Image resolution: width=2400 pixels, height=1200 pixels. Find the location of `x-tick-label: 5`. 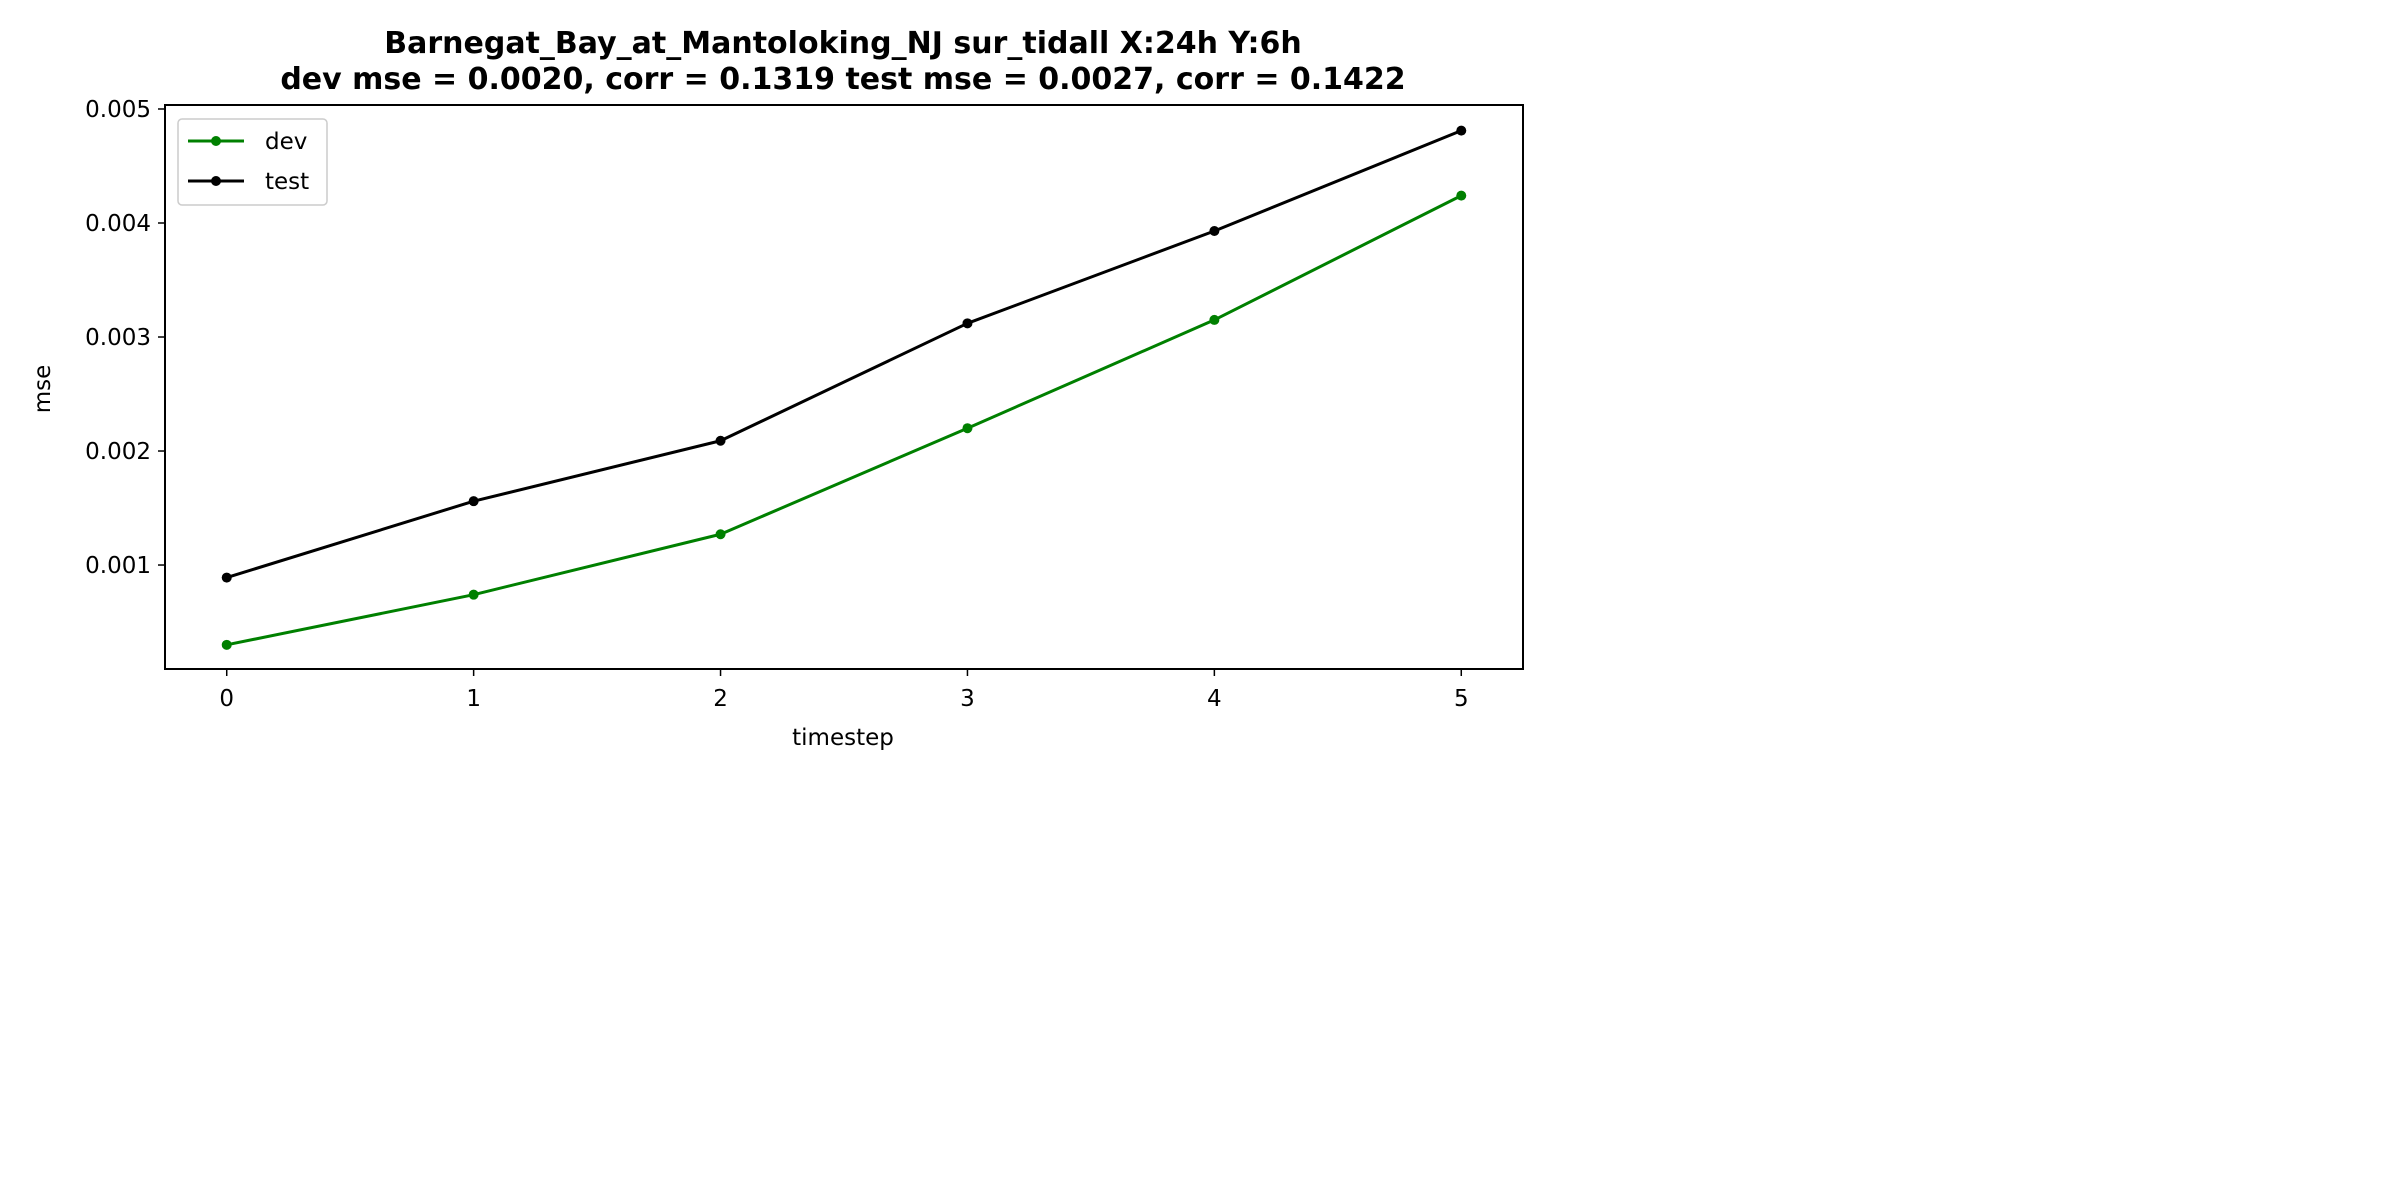

x-tick-label: 5 is located at coordinates (1461, 699).